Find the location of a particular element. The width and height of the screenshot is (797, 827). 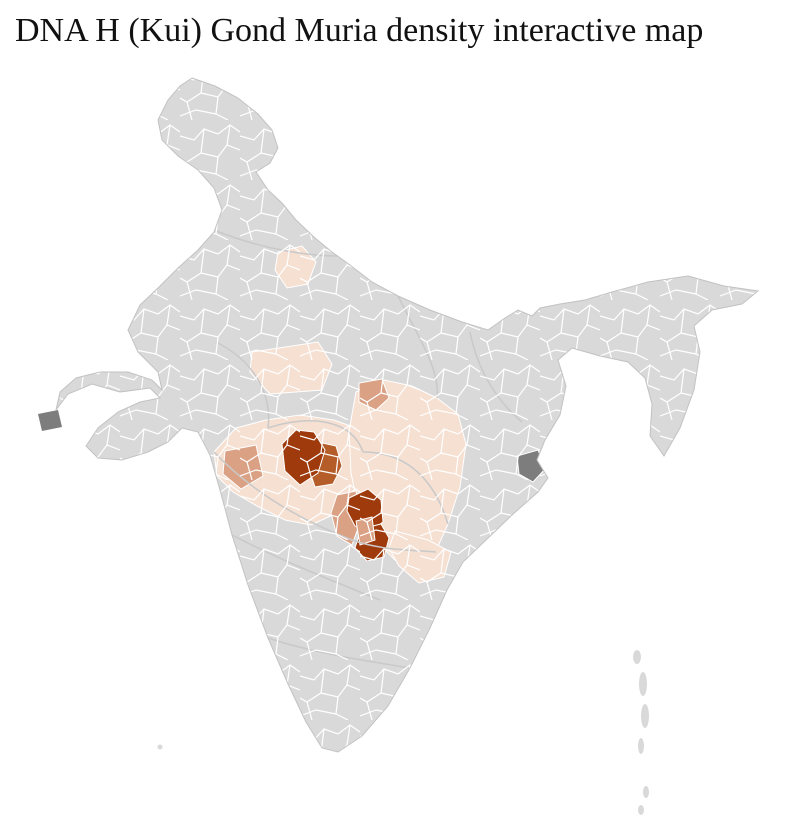

density-region-medium-inset is located at coordinates (365, 531).